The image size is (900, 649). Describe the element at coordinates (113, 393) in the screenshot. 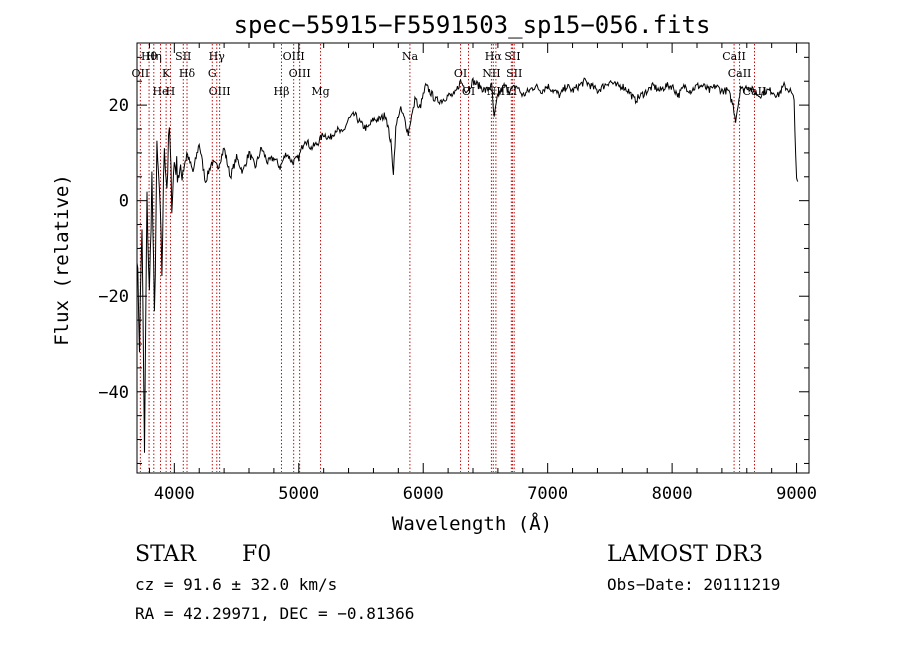

I see `y-tick-label: −40` at that location.